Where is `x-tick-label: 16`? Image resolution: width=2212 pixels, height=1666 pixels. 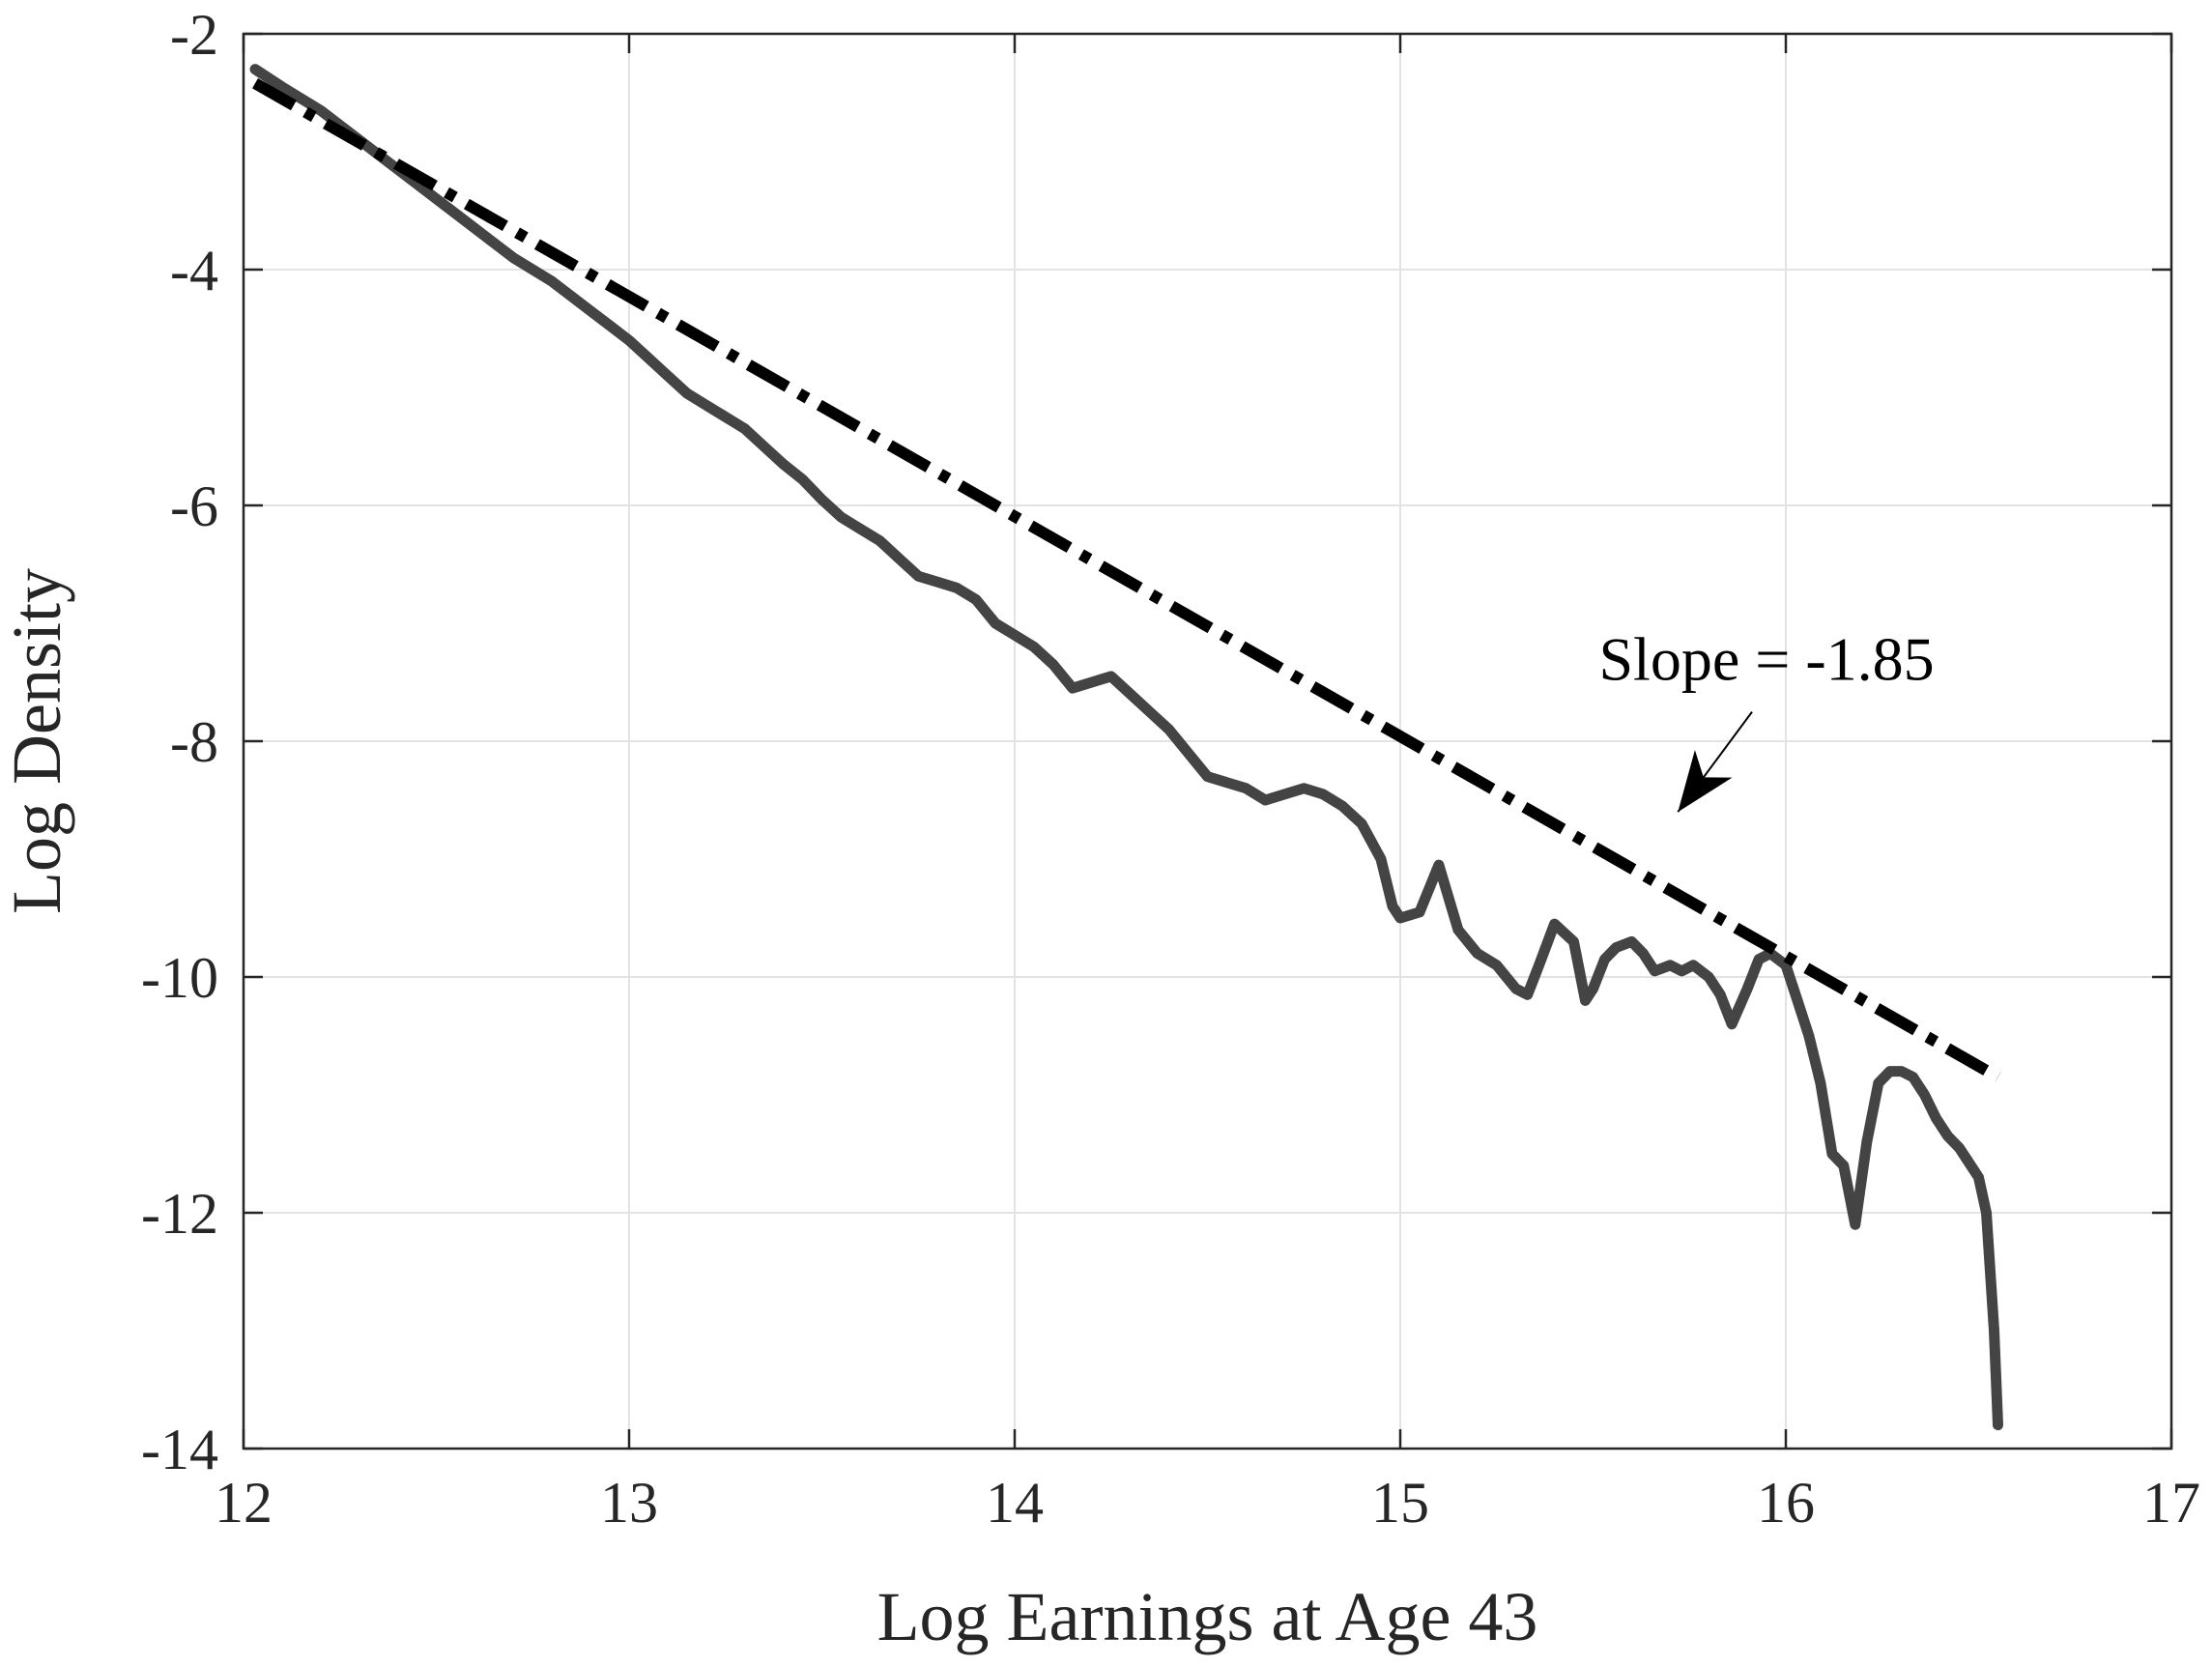
x-tick-label: 16 is located at coordinates (1786, 1503).